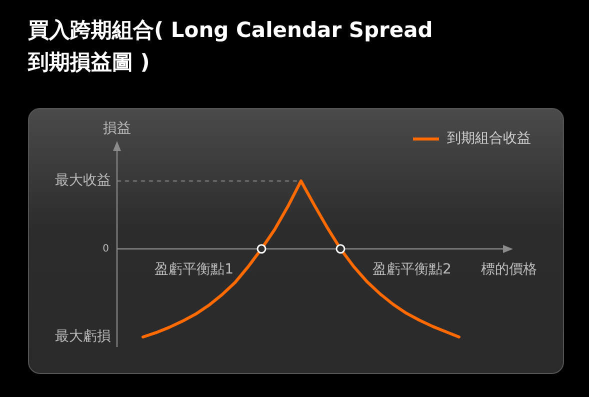 The width and height of the screenshot is (589, 397). What do you see at coordinates (105, 248) in the screenshot?
I see `text: 0` at bounding box center [105, 248].